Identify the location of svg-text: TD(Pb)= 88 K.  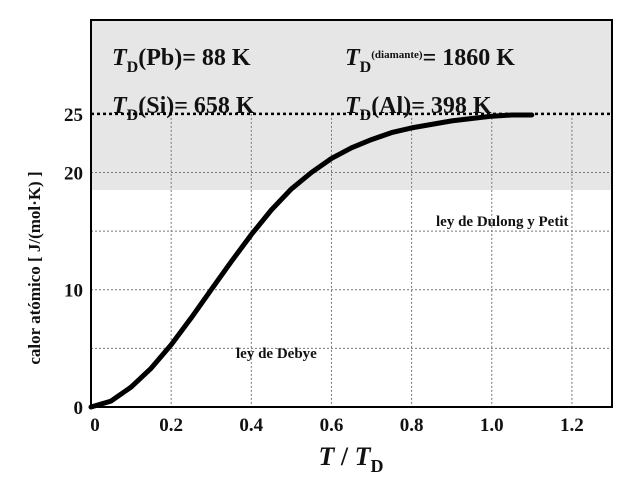
(181, 60).